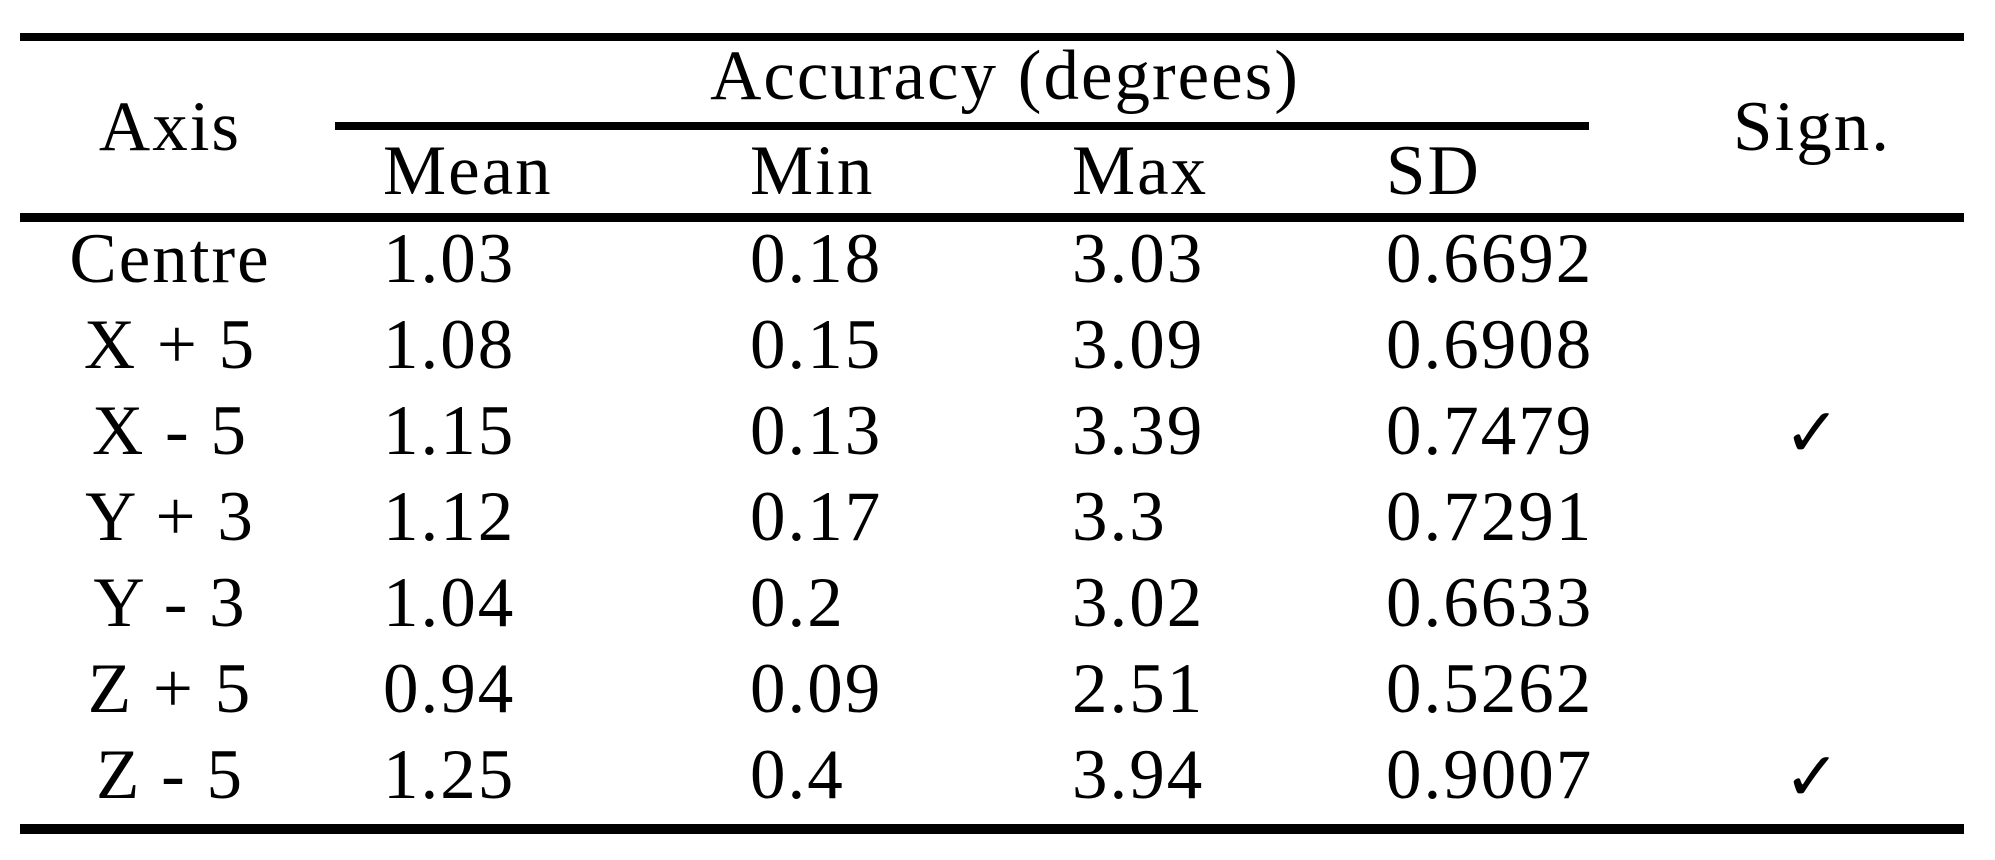 The height and width of the screenshot is (860, 1995). What do you see at coordinates (1490, 517) in the screenshot?
I see `cell-sd: 0.7291` at bounding box center [1490, 517].